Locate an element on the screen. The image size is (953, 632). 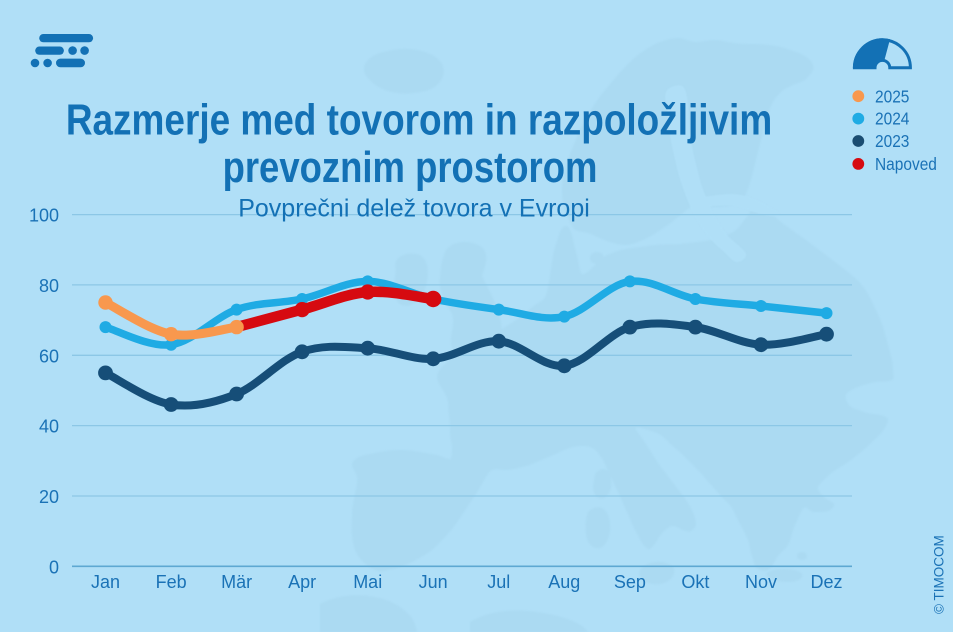
svg-text: 2025 is located at coordinates (892, 96).